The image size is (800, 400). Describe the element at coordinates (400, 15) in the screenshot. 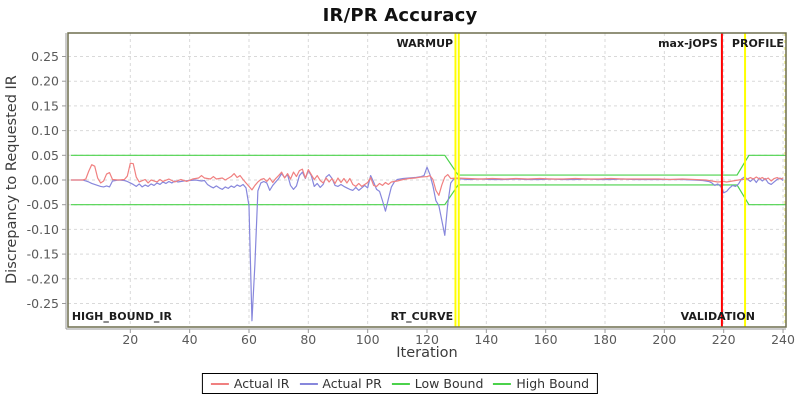

I see `chart-title: IR/PR Accuracy` at that location.